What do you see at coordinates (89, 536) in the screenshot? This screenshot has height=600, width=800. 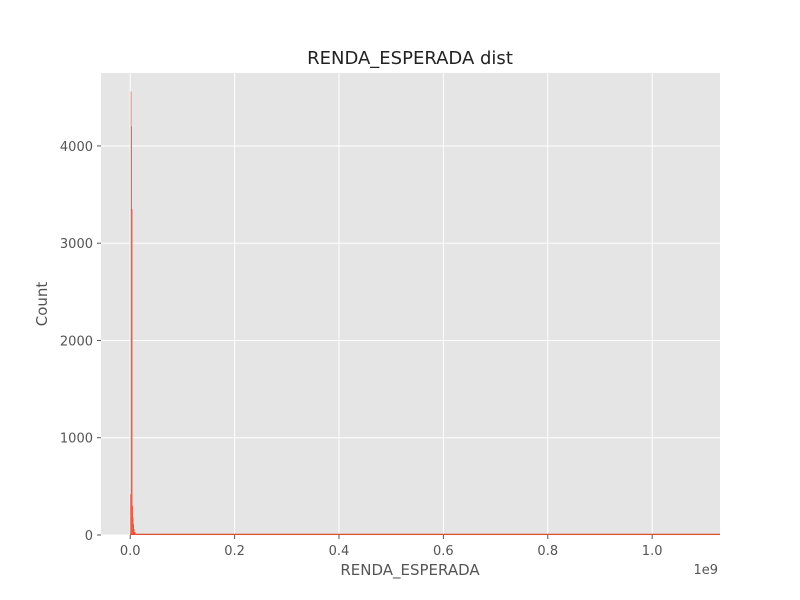 I see `y-tick-label: 0` at bounding box center [89, 536].